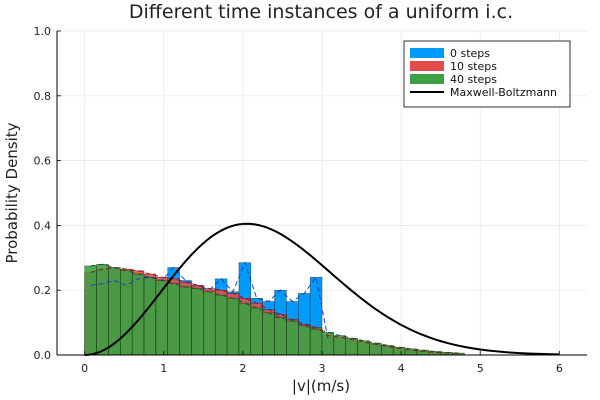 This screenshot has width=600, height=400. What do you see at coordinates (473, 66) in the screenshot?
I see `legend-label: 10 steps` at bounding box center [473, 66].